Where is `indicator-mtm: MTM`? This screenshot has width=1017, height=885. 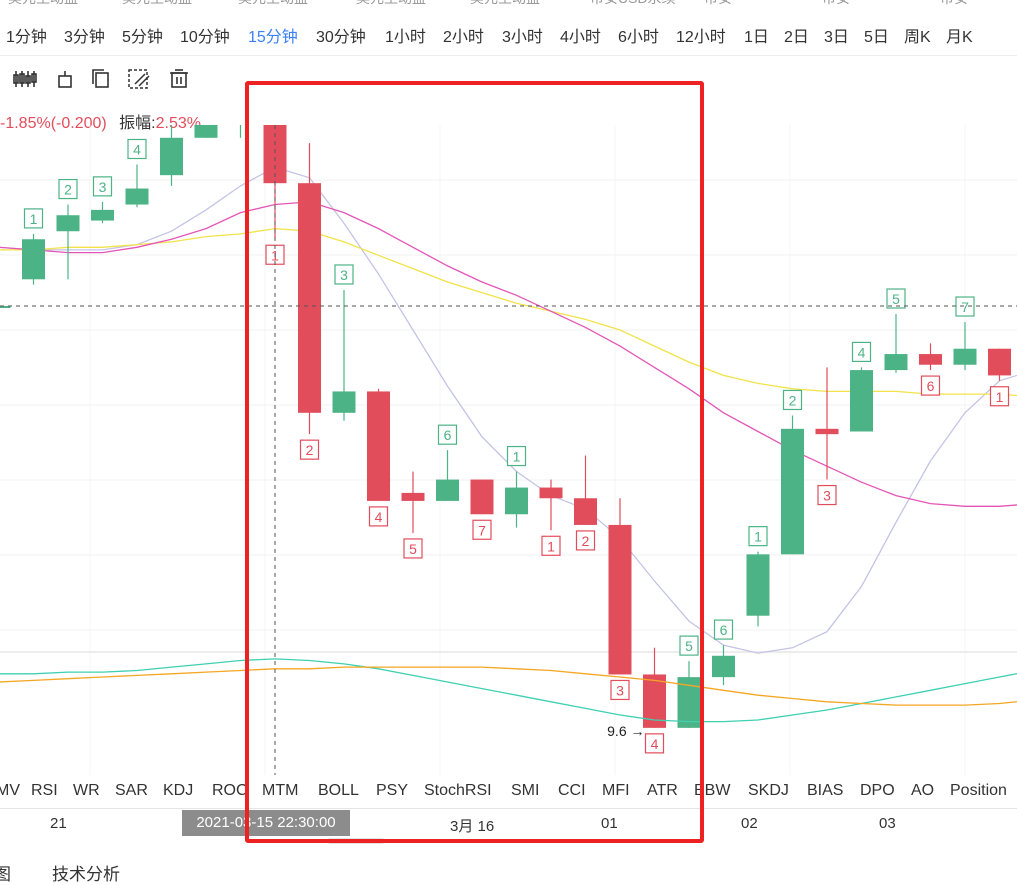
indicator-mtm: MTM is located at coordinates (280, 790).